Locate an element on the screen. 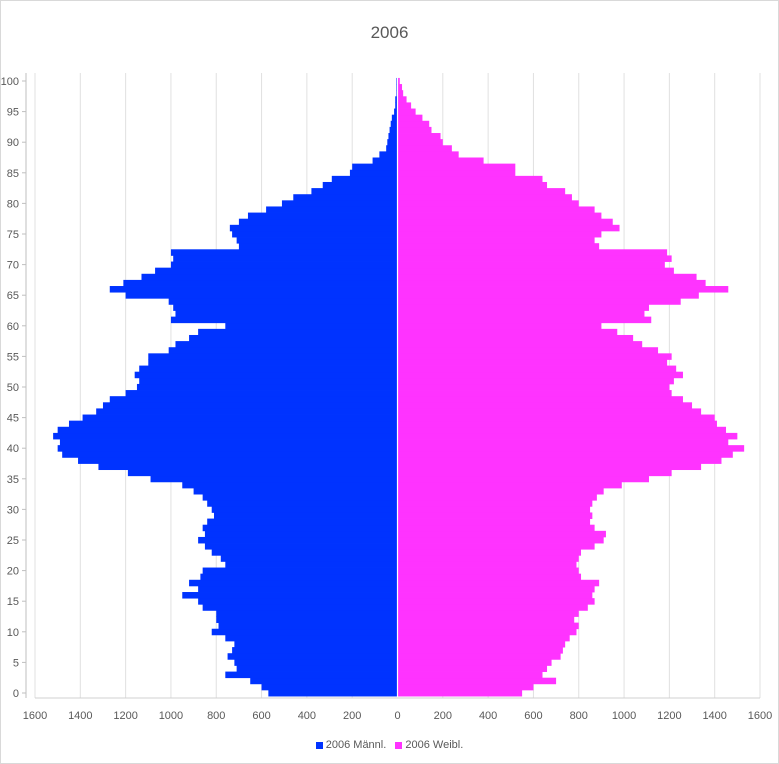 The width and height of the screenshot is (779, 764). x-tick-label: 0 is located at coordinates (397, 716).